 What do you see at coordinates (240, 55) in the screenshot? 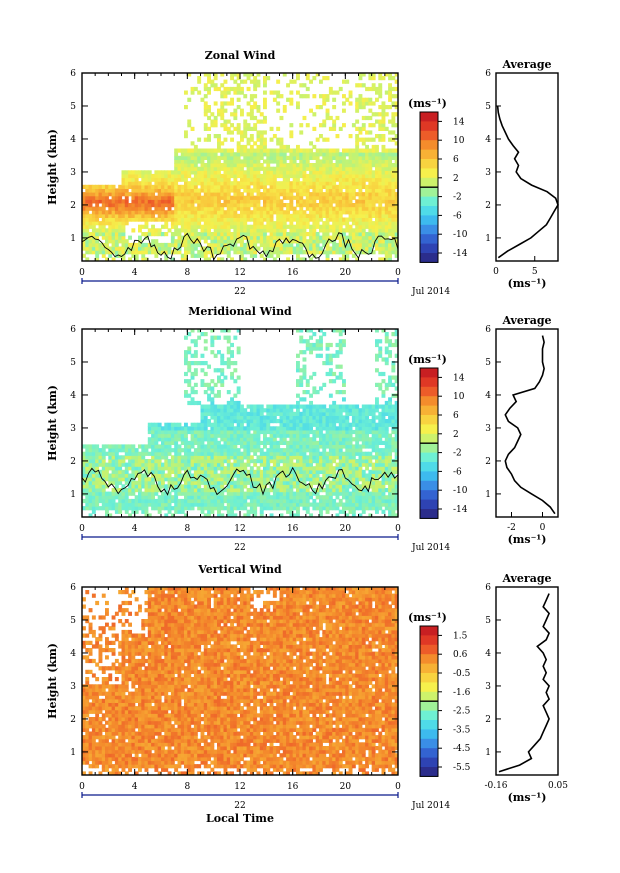
I see `panel-title: Zonal Wind` at bounding box center [240, 55].